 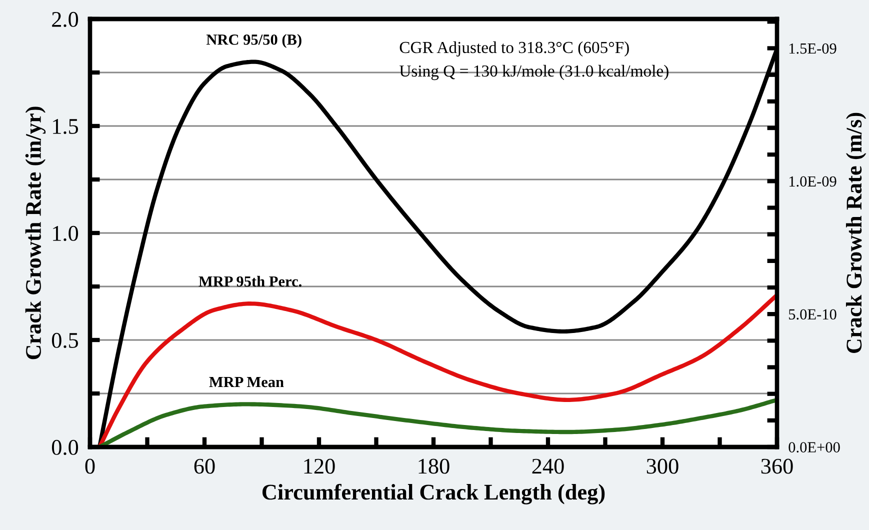 What do you see at coordinates (319, 466) in the screenshot?
I see `x-tick-label: 120` at bounding box center [319, 466].